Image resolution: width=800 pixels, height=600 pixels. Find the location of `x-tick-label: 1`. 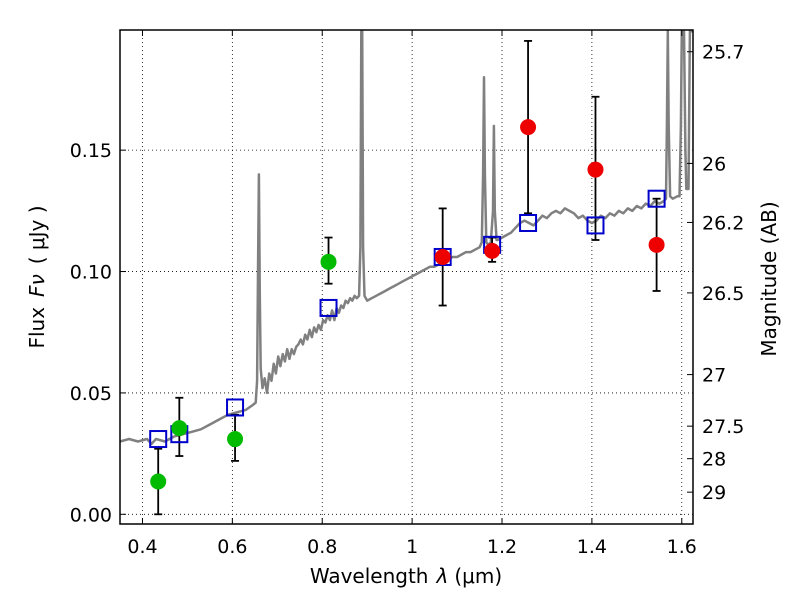

x-tick-label: 1 is located at coordinates (412, 547).